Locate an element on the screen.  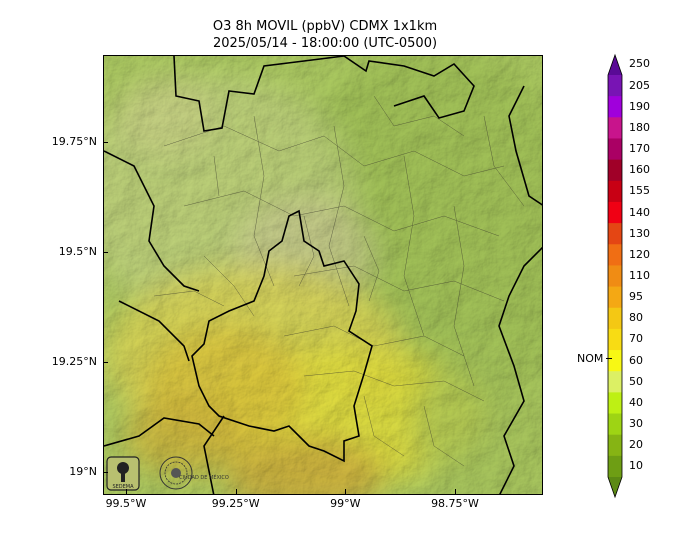
colorbar-level-label: 155 is located at coordinates (639, 191).